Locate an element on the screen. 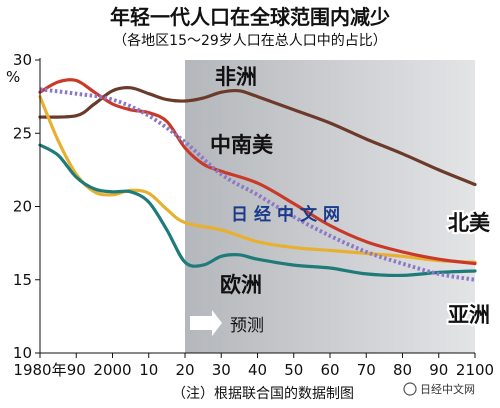  x-tick-label: 2100 is located at coordinates (475, 370).